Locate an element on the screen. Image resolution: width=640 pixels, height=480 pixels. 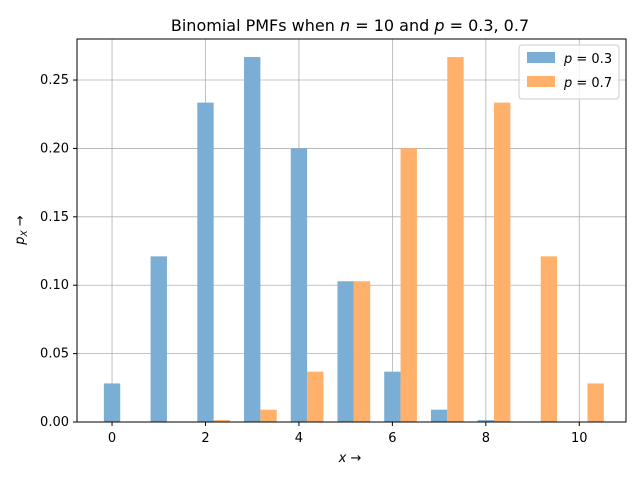
x-tick-label: 4 is located at coordinates (299, 438).